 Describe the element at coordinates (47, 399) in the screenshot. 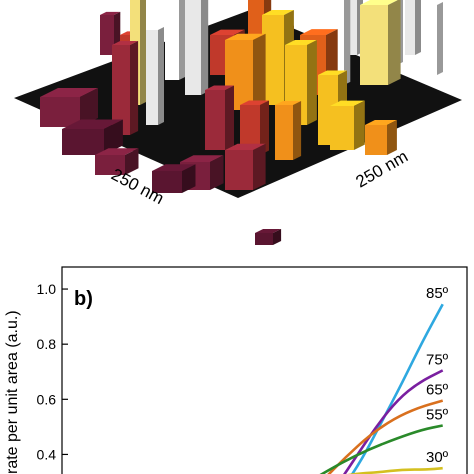

I see `y-tick-label: 0.6` at that location.